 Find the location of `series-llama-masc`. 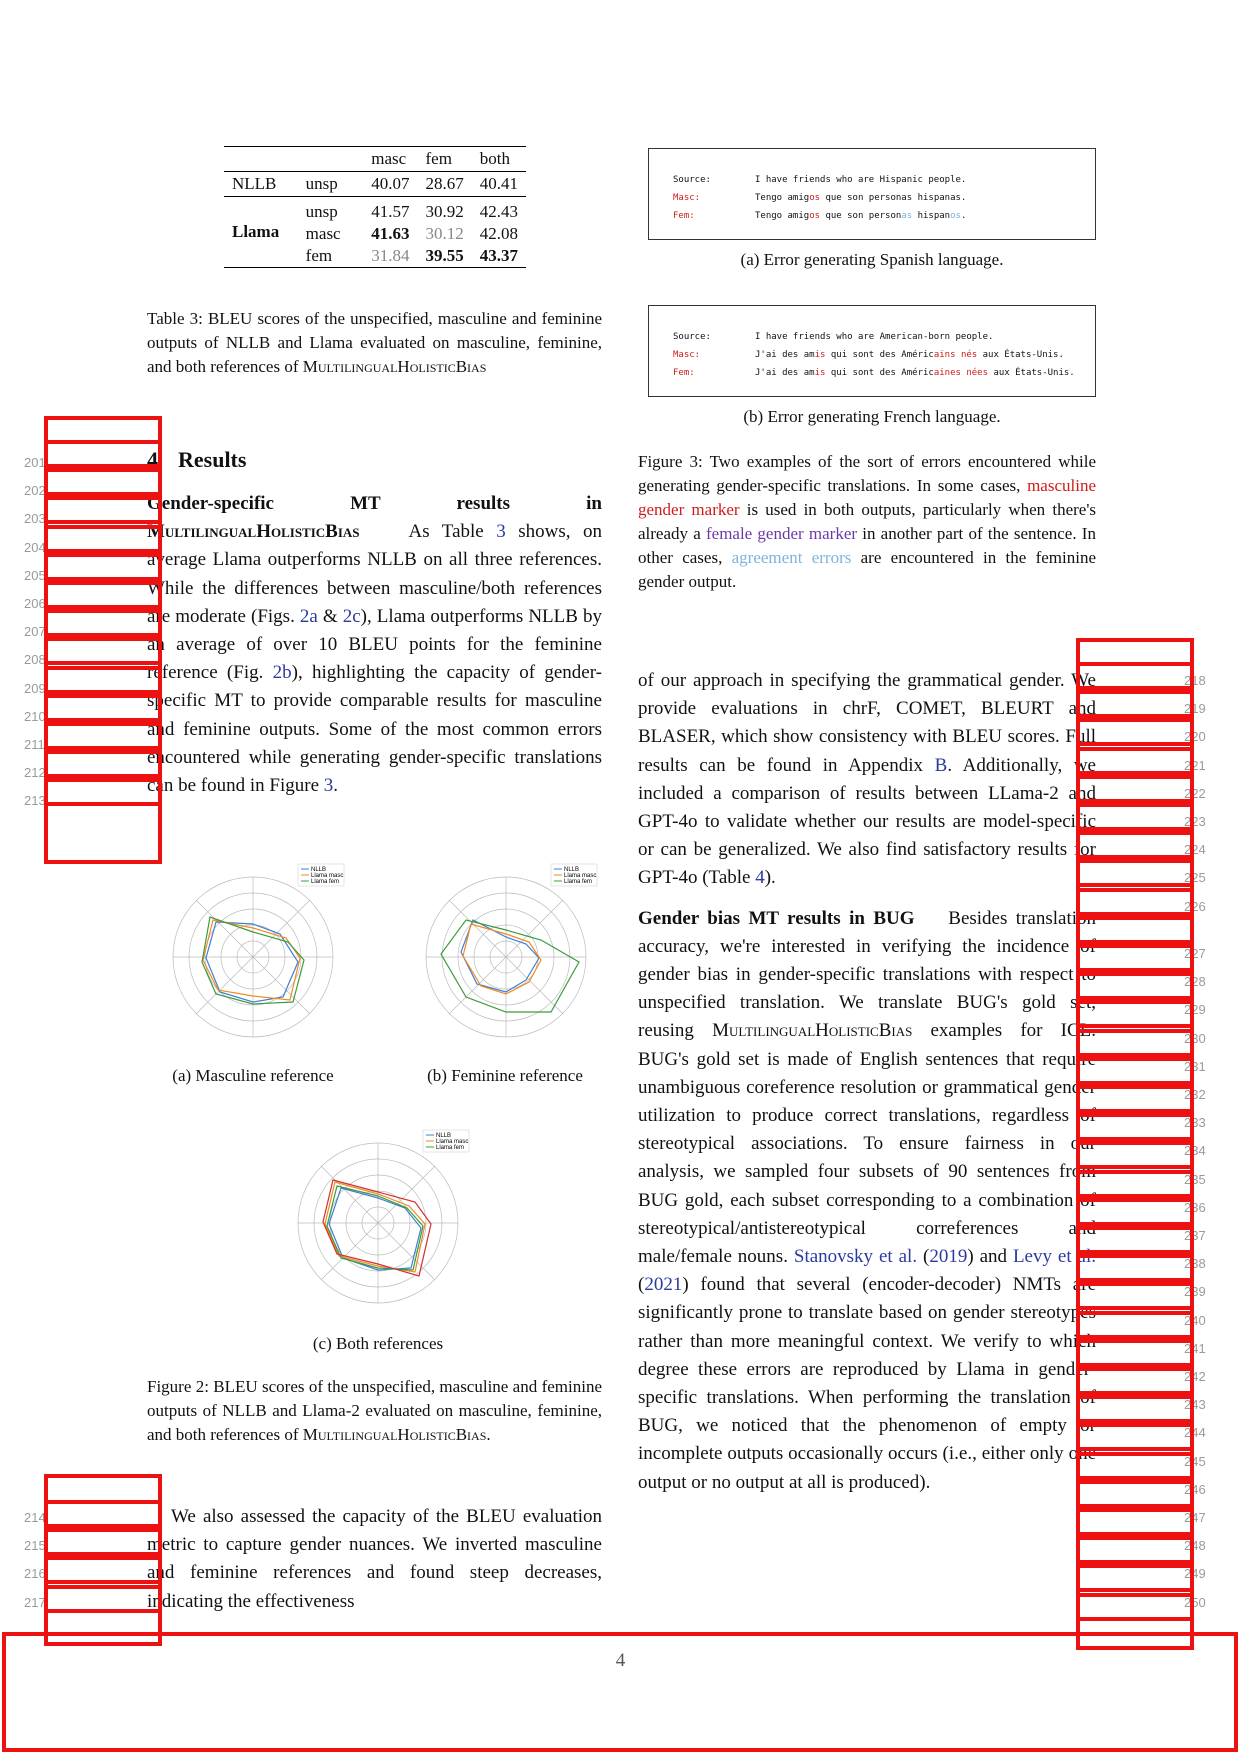

series-llama-masc is located at coordinates (502, 959).